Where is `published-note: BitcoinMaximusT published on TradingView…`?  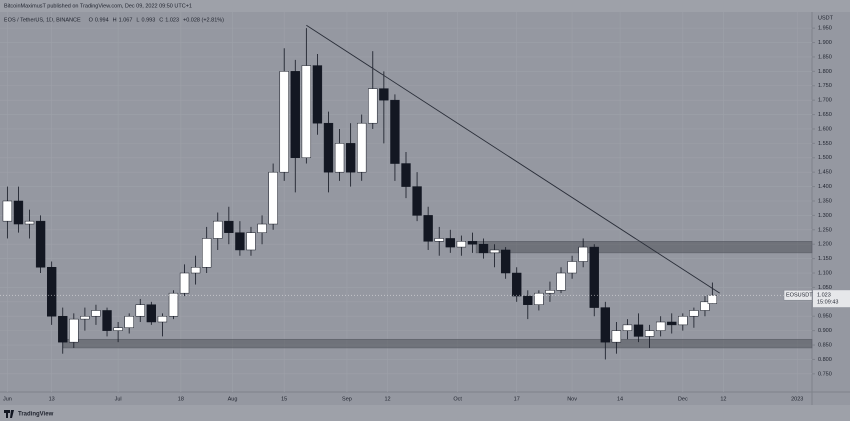
published-note: BitcoinMaximusT published on TradingView… is located at coordinates (98, 6).